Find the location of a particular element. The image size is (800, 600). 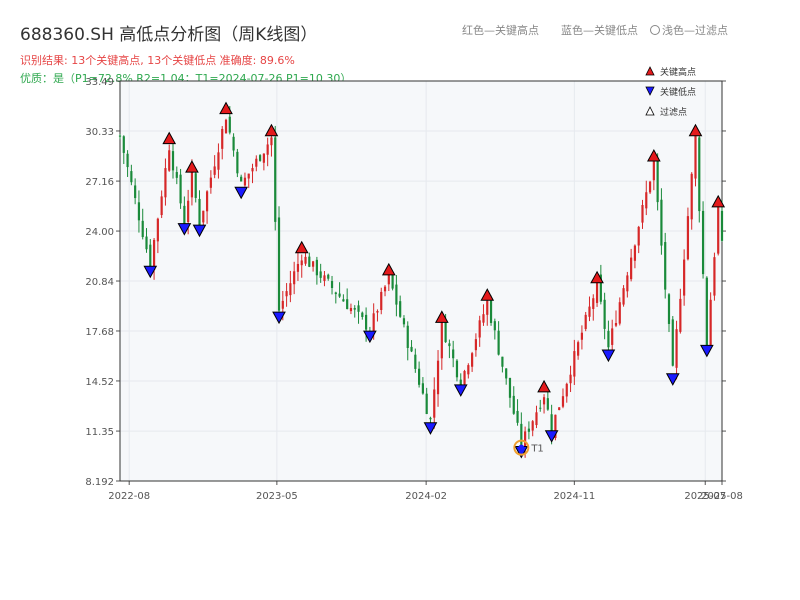

x-tick-label: 2024-11 is located at coordinates (574, 496).